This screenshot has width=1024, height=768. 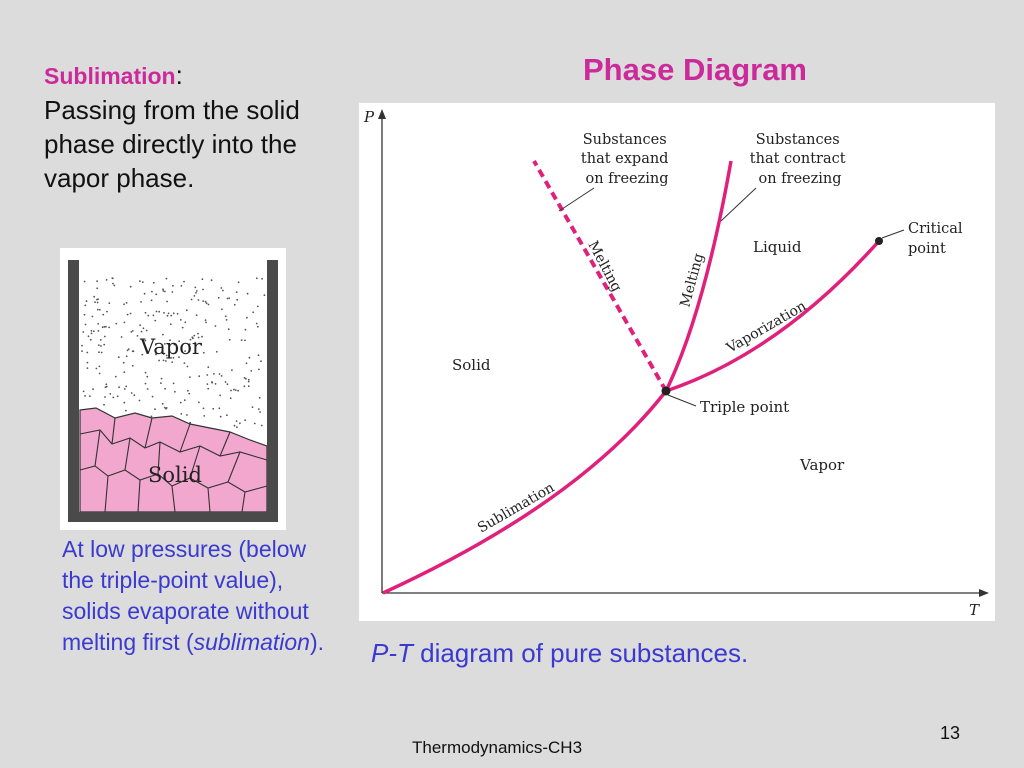 What do you see at coordinates (171, 347) in the screenshot?
I see `vessel-vapor-label: Vapor` at bounding box center [171, 347].